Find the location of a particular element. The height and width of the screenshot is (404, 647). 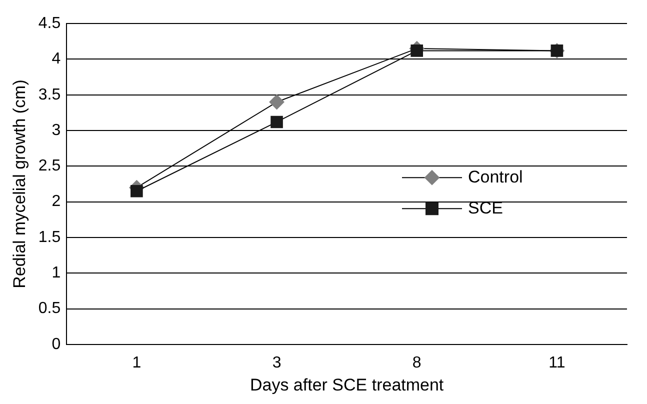

legend-label: Control is located at coordinates (495, 176).